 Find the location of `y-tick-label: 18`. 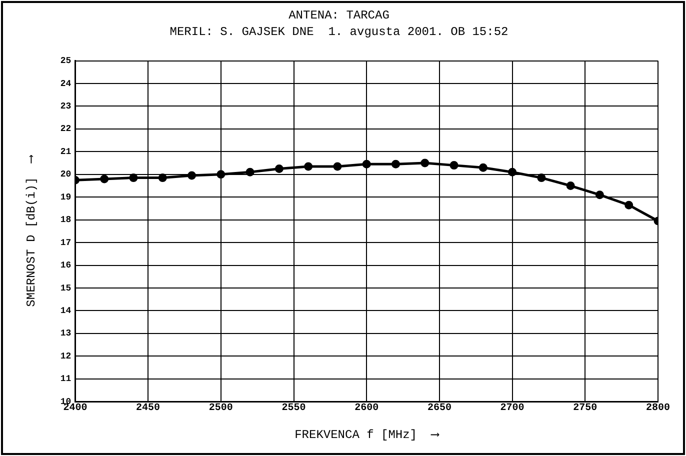

y-tick-label: 18 is located at coordinates (66, 220).